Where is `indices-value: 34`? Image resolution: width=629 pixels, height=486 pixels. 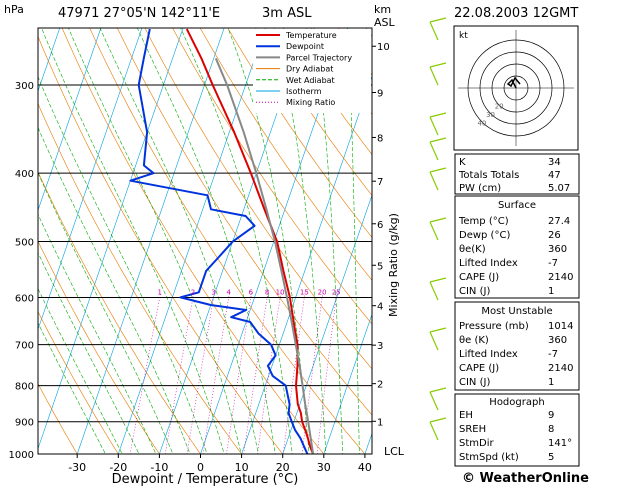 indices-value: 34 is located at coordinates (554, 162).